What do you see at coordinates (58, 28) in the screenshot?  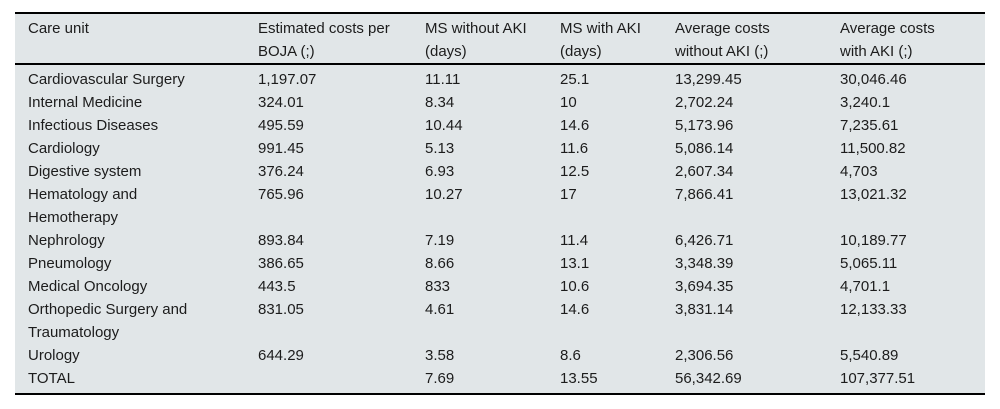 I see `column-header-care-unit: Care unit` at bounding box center [58, 28].